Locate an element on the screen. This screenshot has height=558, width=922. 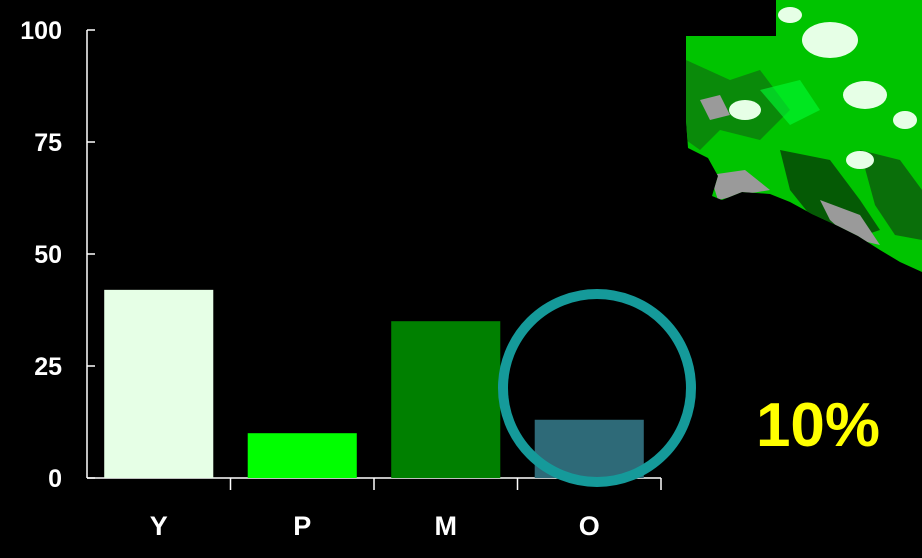
bar-y is located at coordinates (159, 383).